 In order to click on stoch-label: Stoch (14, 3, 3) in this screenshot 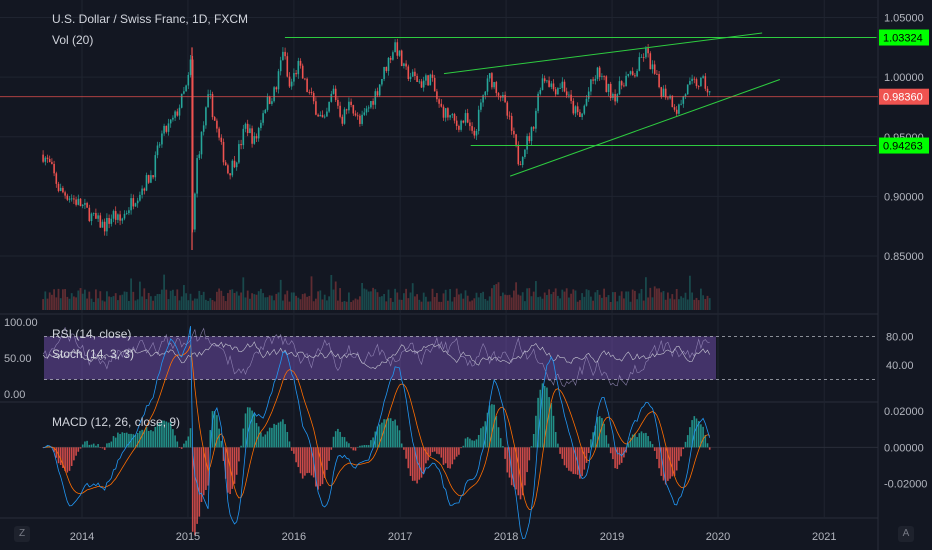, I will do `click(93, 354)`.